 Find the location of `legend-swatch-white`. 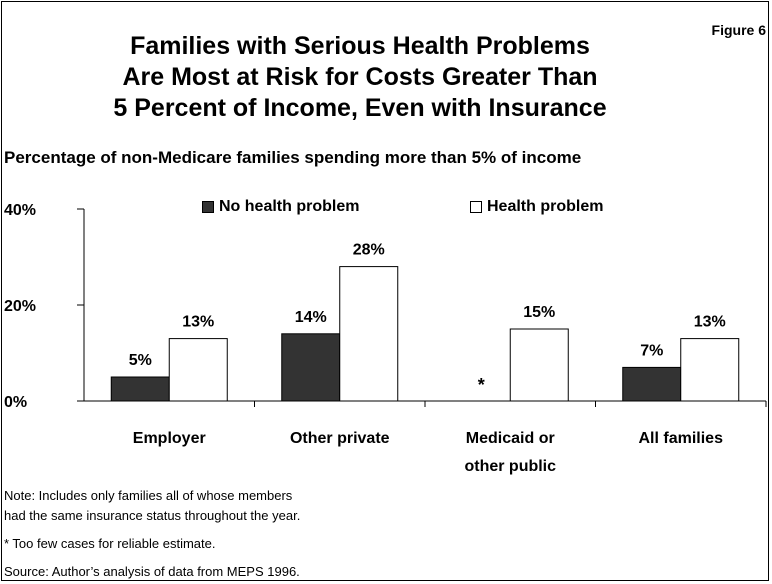

legend-swatch-white is located at coordinates (476, 207).